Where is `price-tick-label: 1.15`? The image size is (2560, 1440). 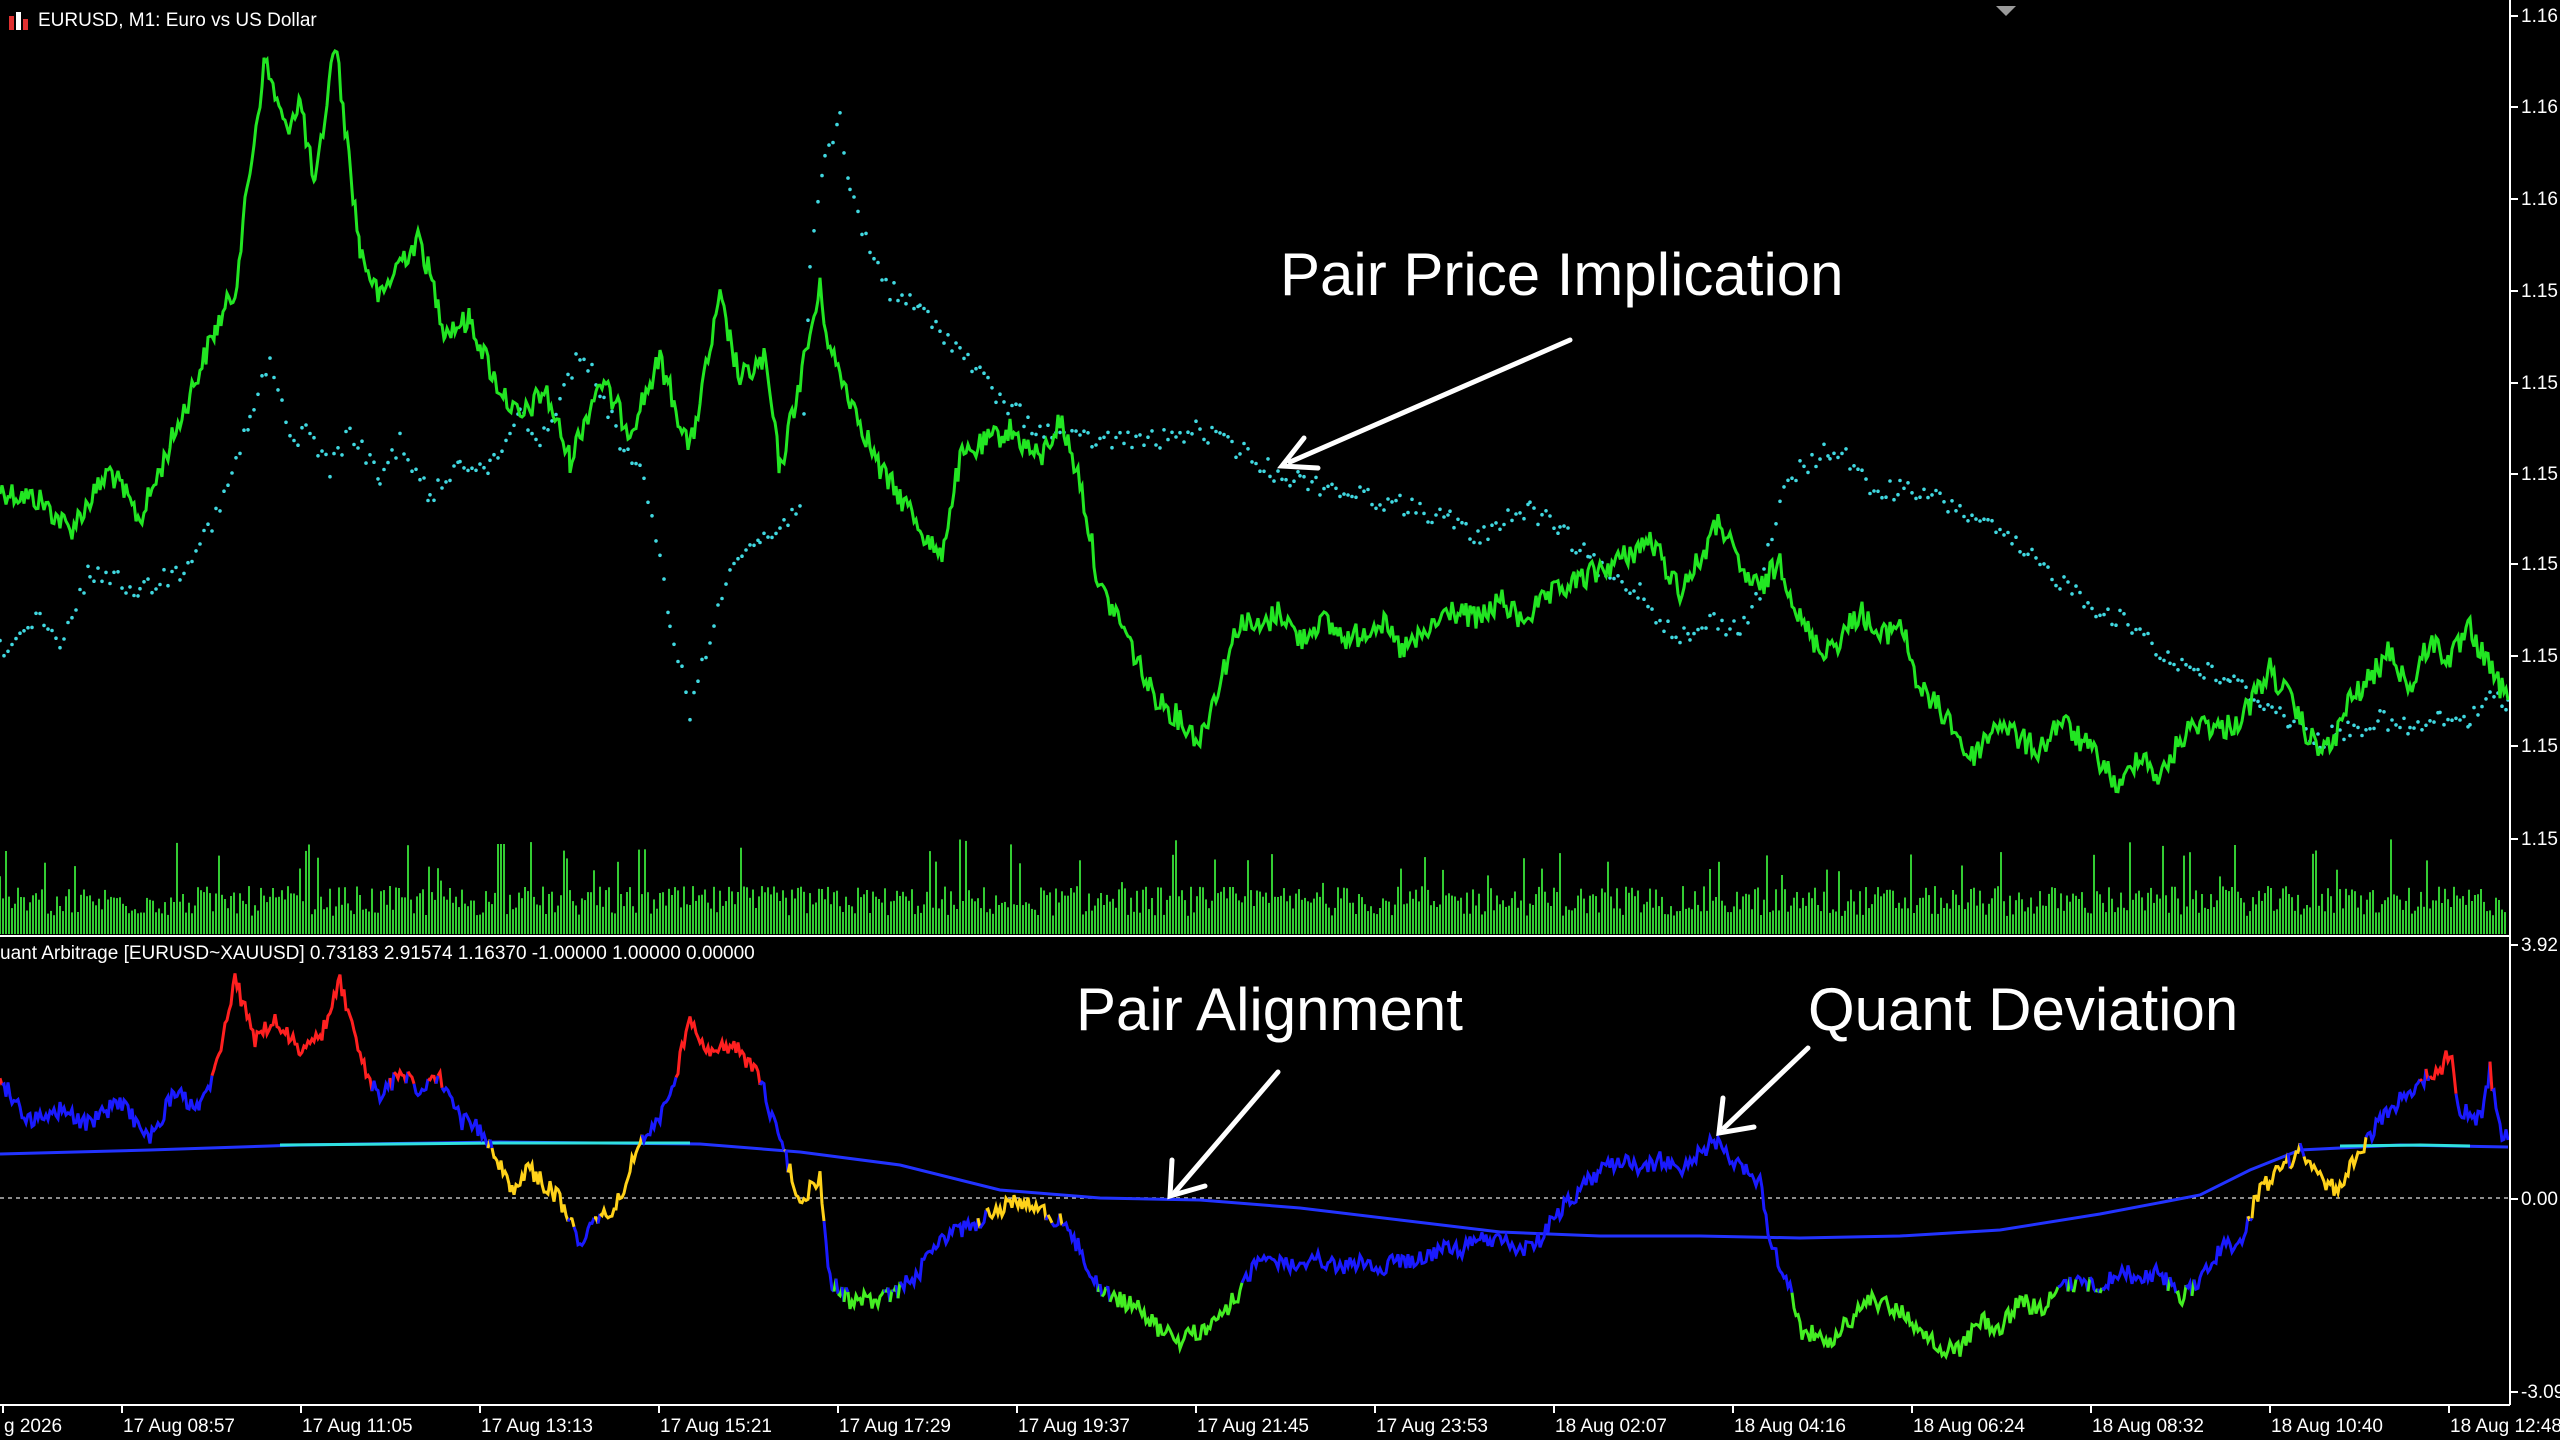 price-tick-label: 1.15 is located at coordinates (2539, 291).